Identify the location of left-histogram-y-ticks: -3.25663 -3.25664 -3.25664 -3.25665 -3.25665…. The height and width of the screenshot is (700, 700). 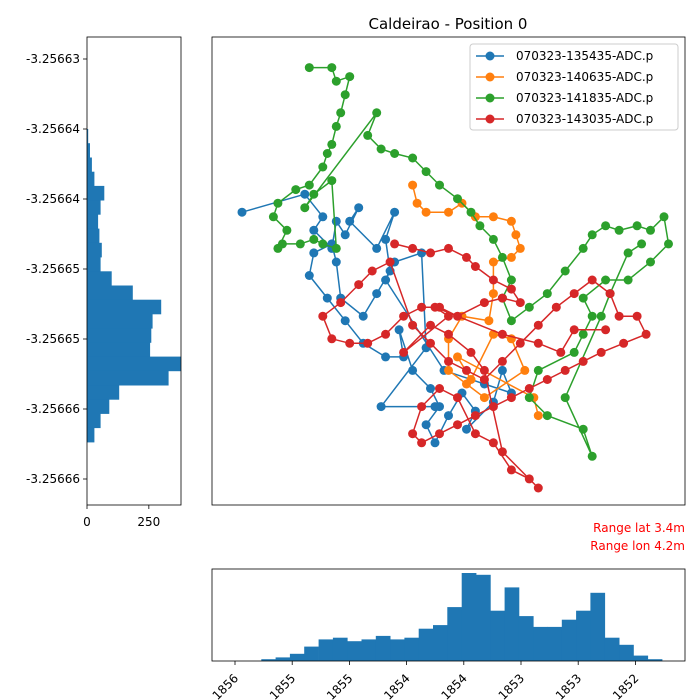
(56, 269).